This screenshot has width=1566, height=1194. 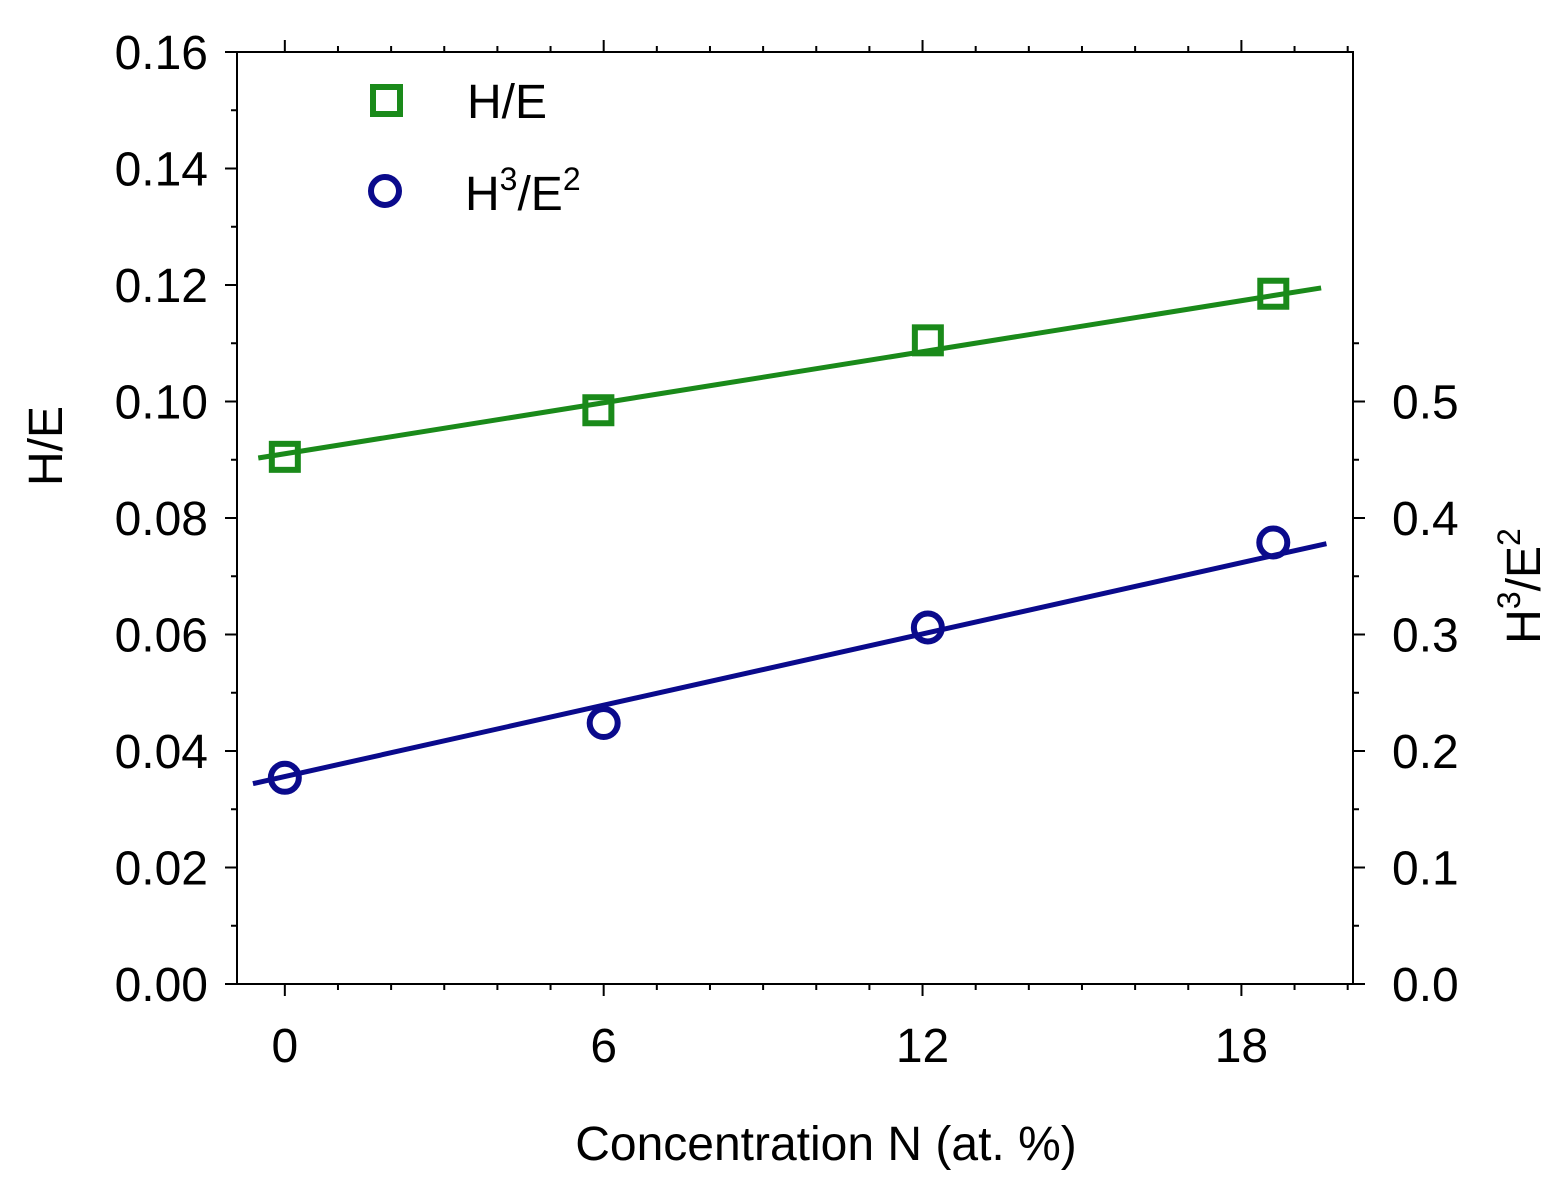 I want to click on y-axis-right-title: H3/E2, so click(x=1521, y=586).